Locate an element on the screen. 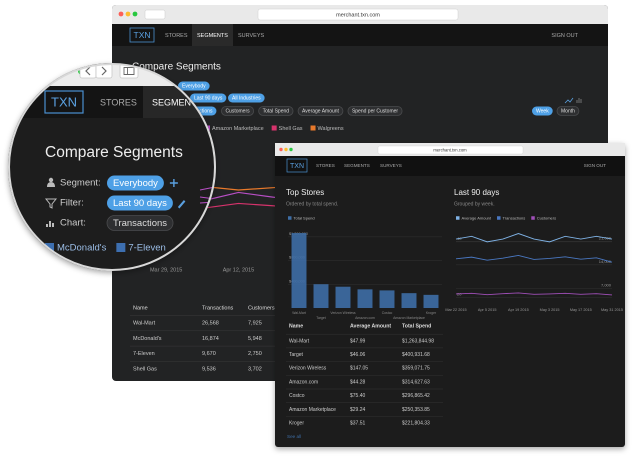 Image resolution: width=640 pixels, height=472 pixels. x-tick-label: Target is located at coordinates (320, 318).